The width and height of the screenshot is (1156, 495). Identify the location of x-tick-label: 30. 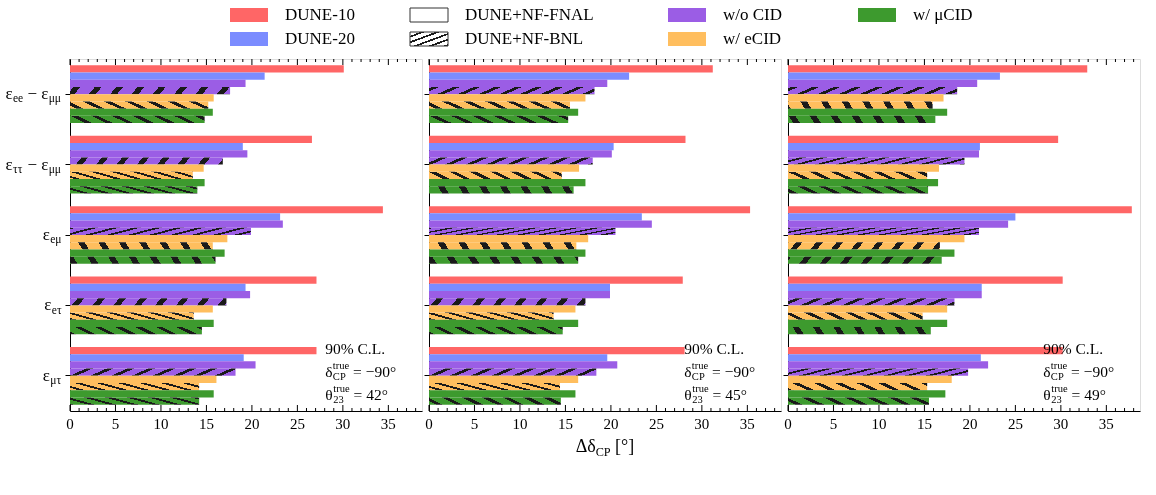
(1061, 424).